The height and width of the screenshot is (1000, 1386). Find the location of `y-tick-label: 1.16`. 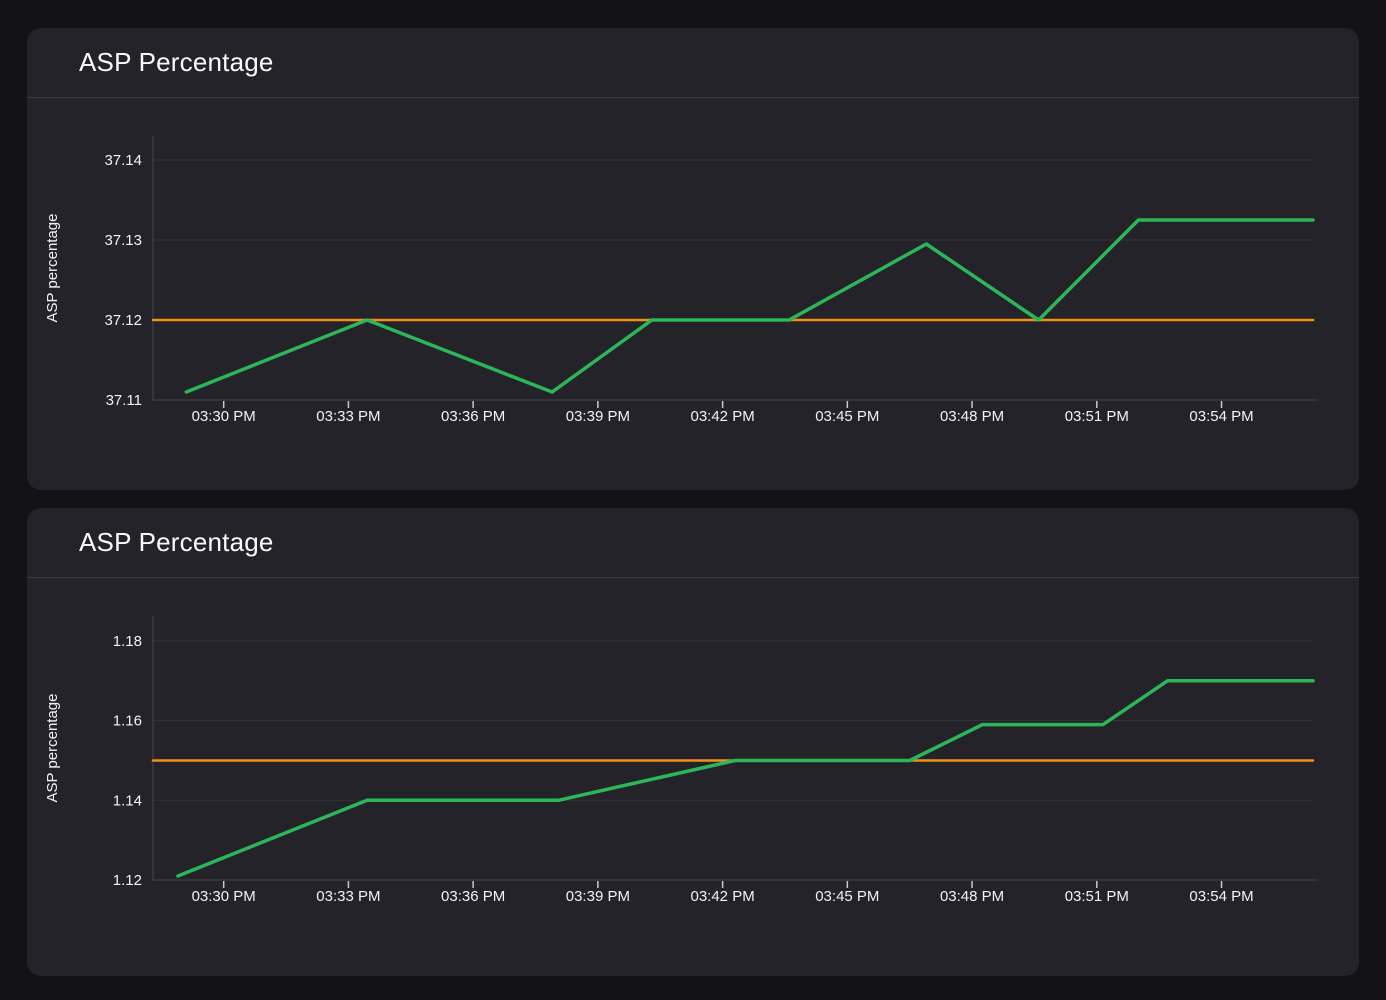

y-tick-label: 1.16 is located at coordinates (127, 721).